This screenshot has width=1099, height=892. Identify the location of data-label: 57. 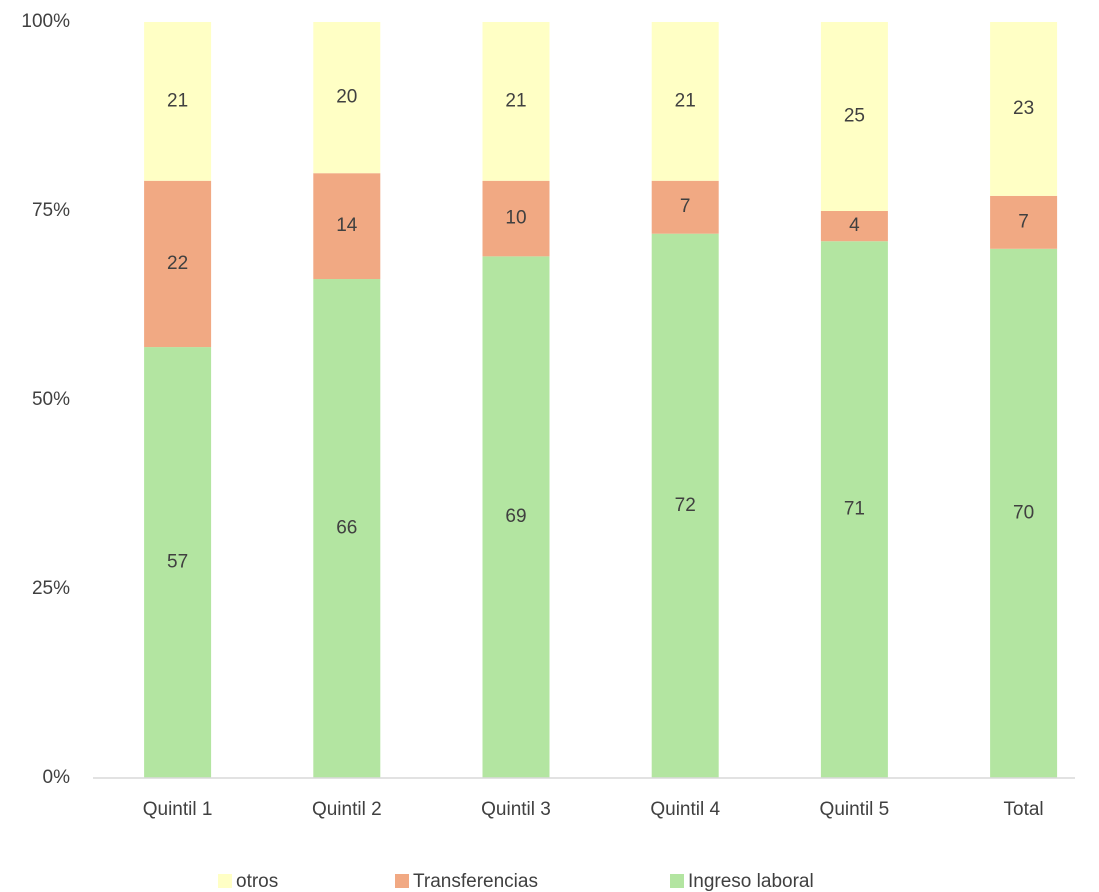
(177, 562).